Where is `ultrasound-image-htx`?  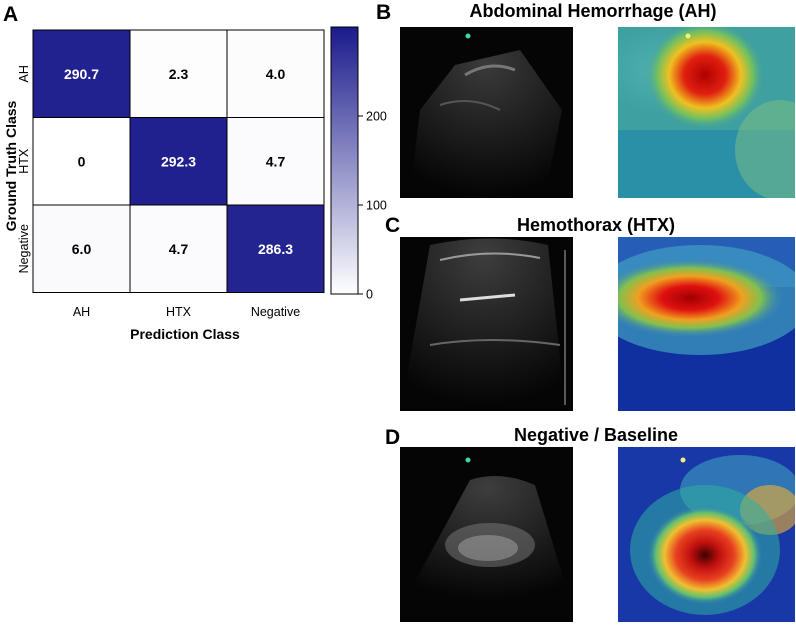 ultrasound-image-htx is located at coordinates (486, 324).